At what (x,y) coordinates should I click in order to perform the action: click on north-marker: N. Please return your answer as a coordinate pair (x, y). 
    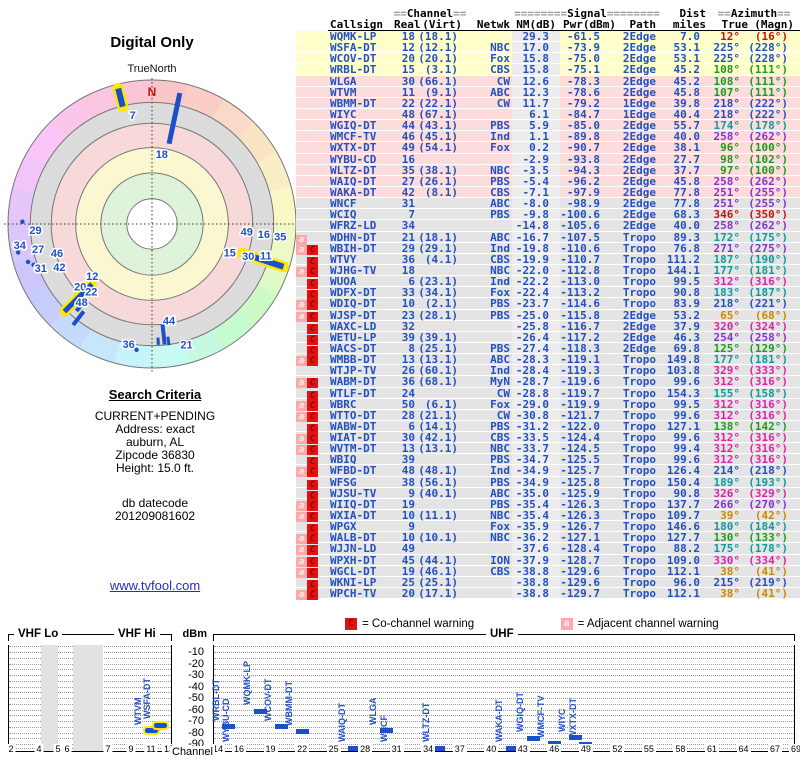
    Looking at the image, I should click on (152, 92).